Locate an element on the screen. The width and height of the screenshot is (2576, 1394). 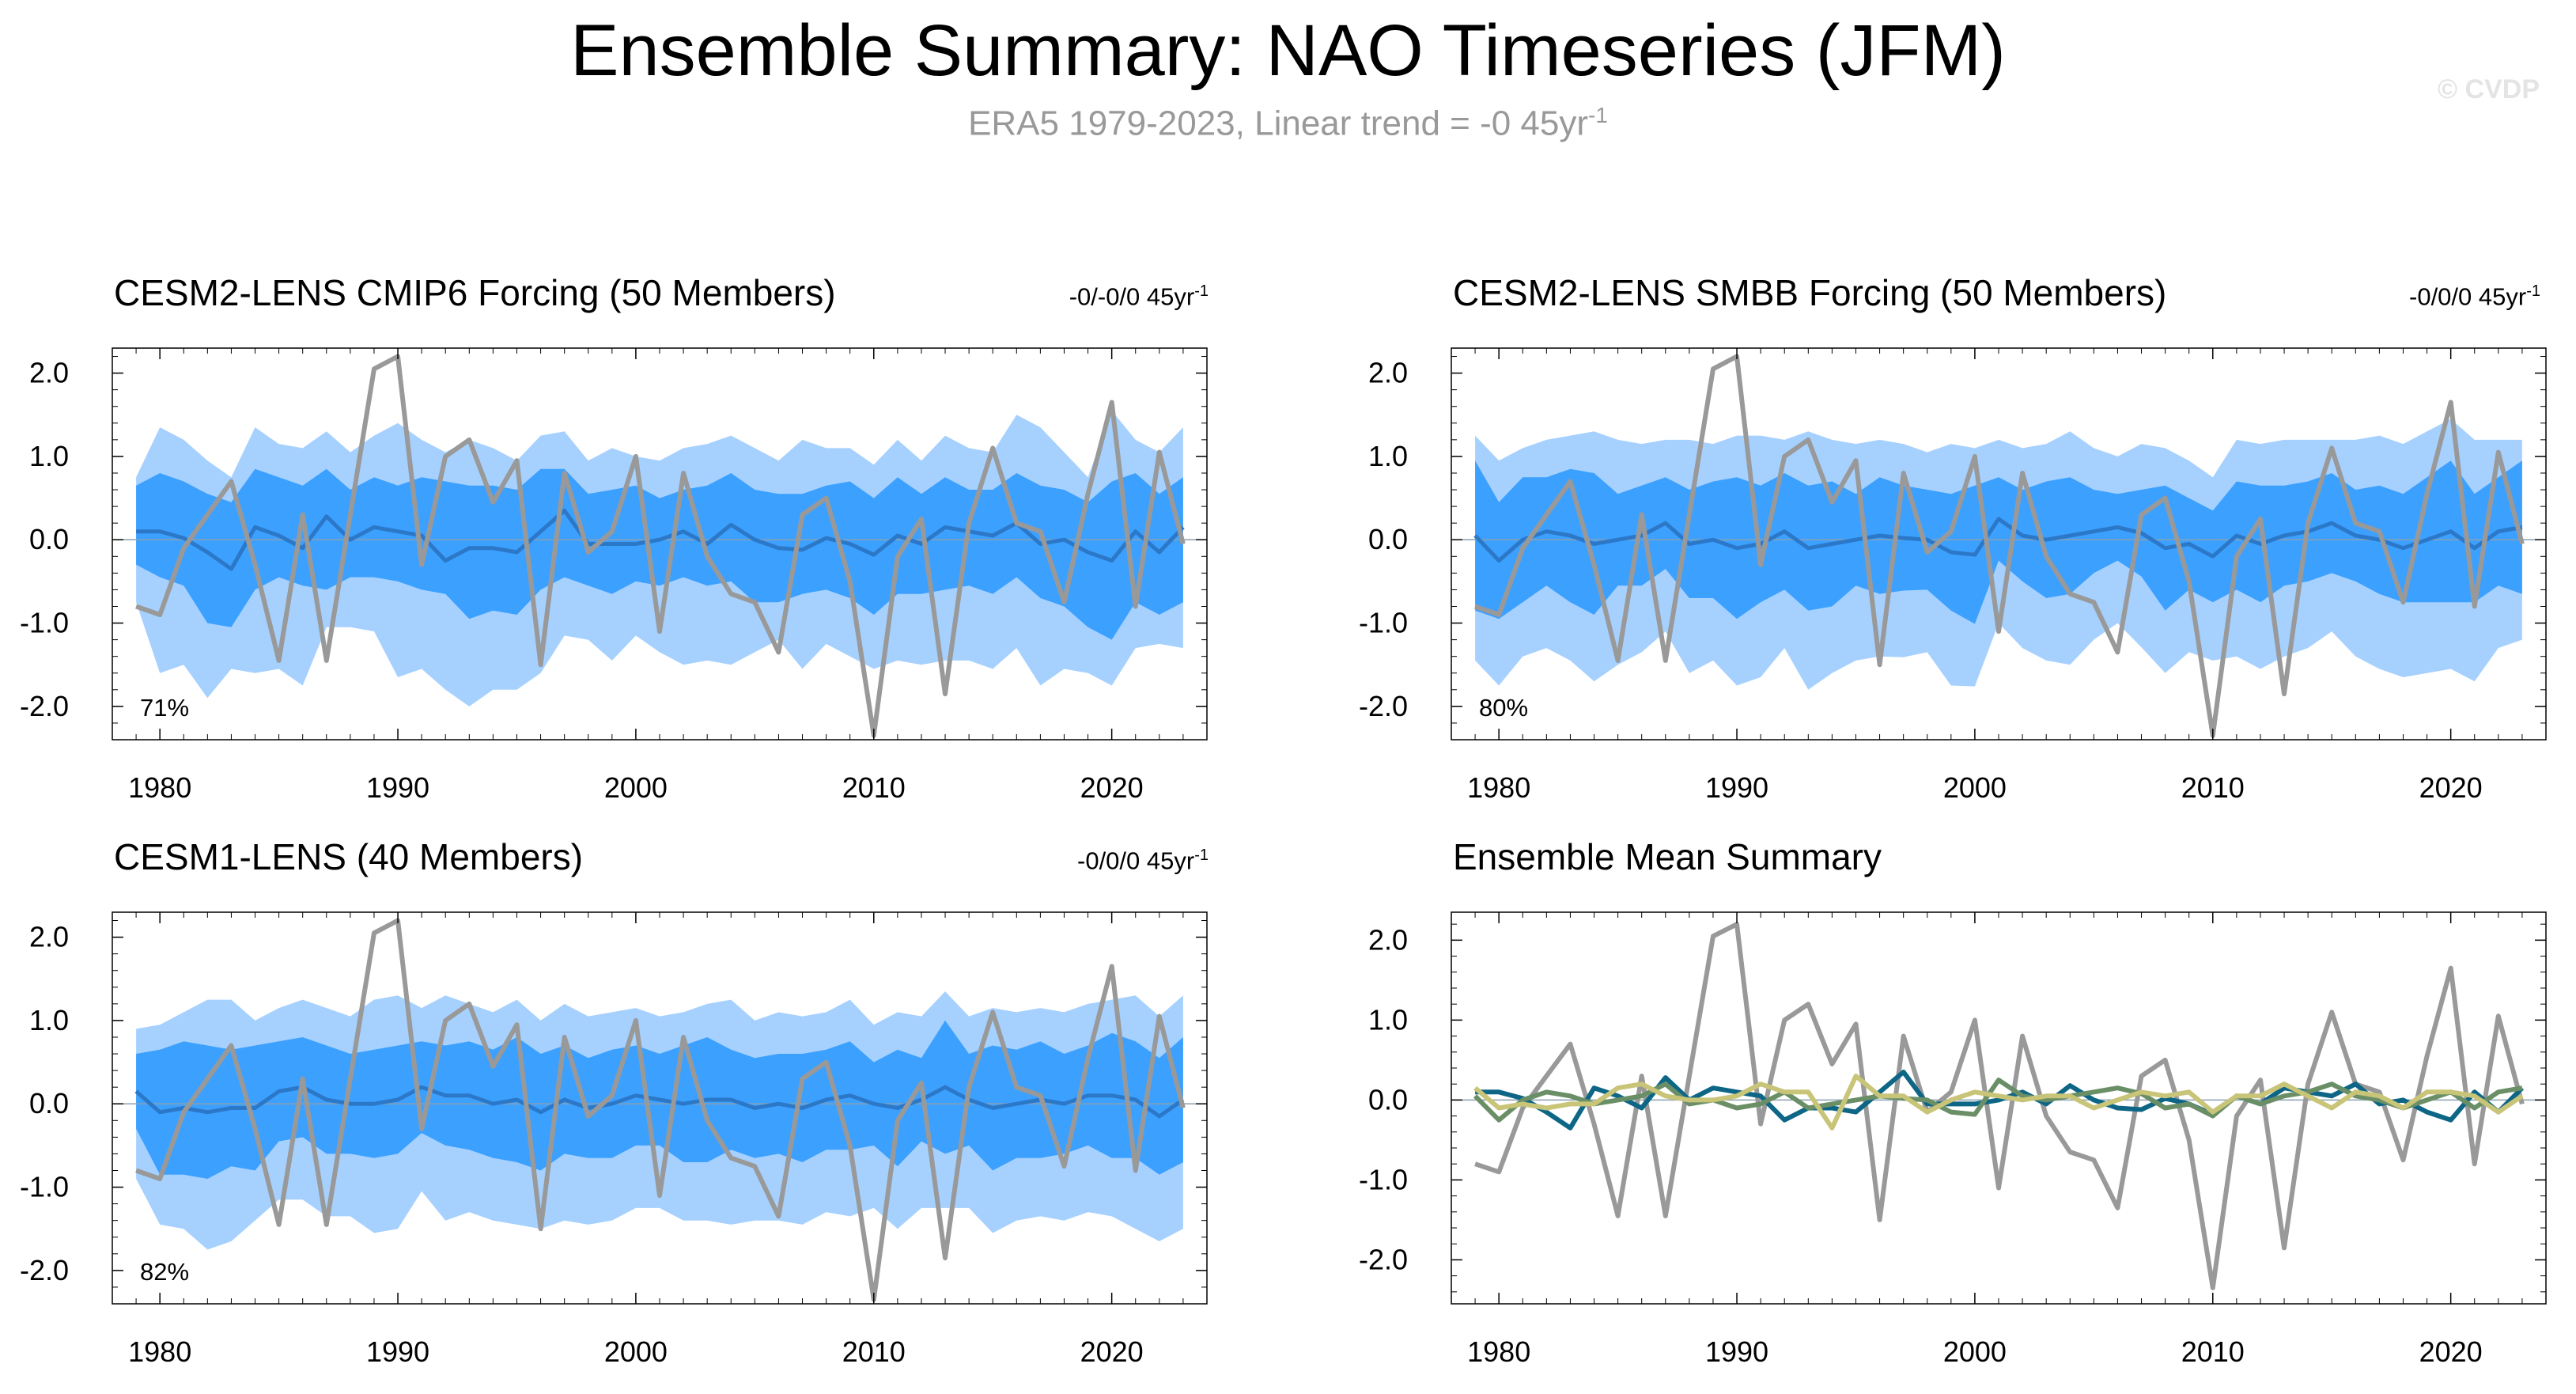
subtitle-superscript: -1 is located at coordinates (1598, 115).